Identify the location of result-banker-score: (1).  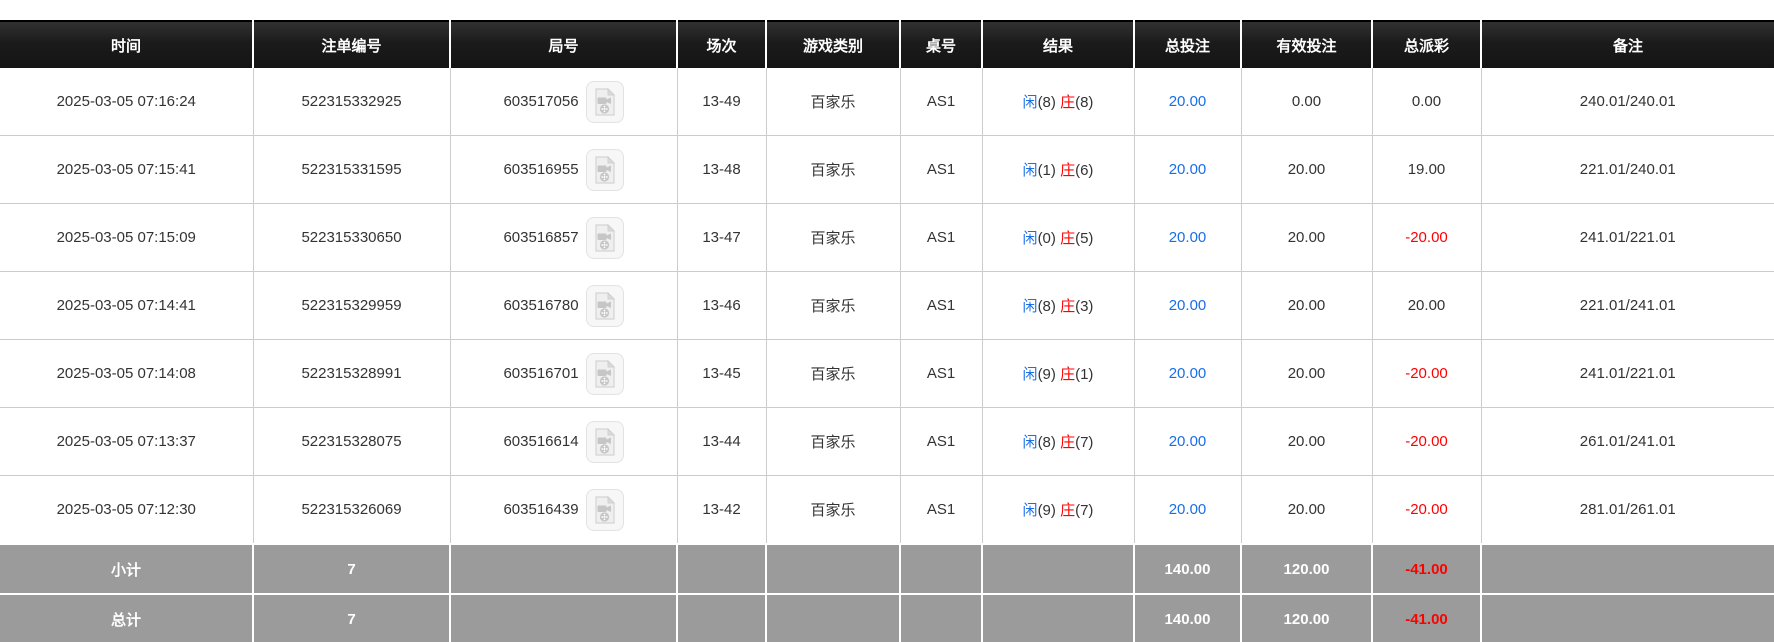
(1084, 374).